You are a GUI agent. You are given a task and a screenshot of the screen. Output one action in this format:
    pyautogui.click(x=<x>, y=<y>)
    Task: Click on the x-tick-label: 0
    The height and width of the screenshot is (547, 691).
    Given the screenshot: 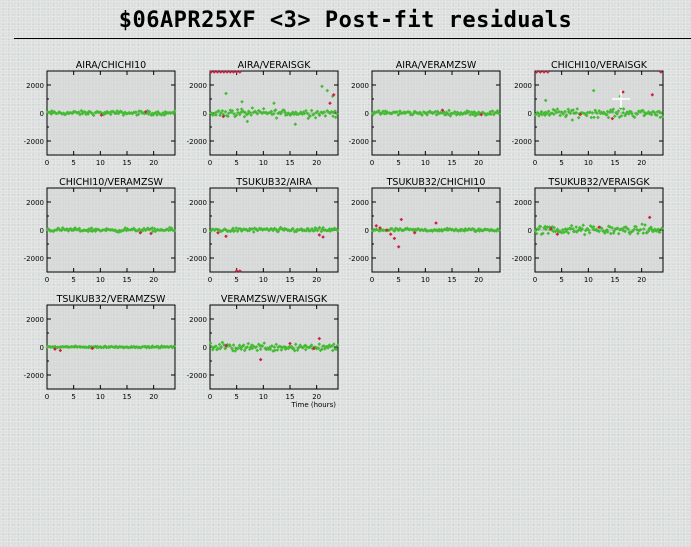 What is the action you would take?
    pyautogui.click(x=210, y=397)
    